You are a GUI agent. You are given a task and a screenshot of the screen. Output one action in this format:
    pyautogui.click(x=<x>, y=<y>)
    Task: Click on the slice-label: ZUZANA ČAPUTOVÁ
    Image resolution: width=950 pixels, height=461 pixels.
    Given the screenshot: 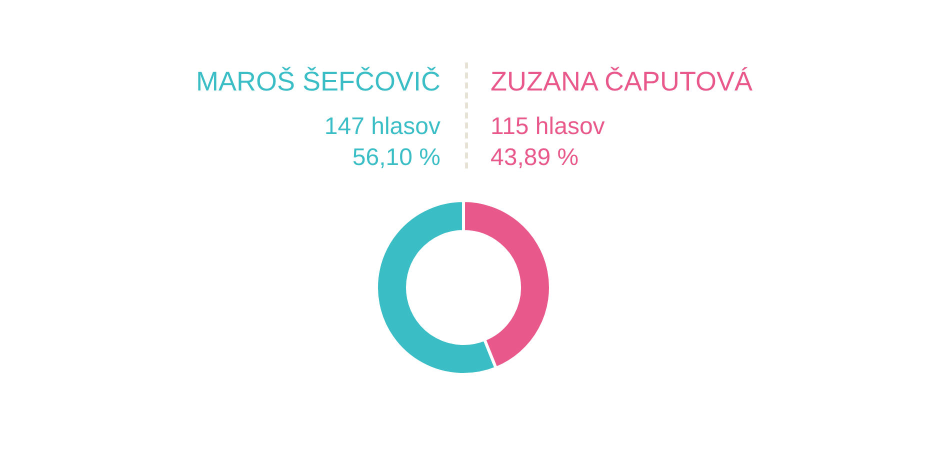 What is the action you would take?
    pyautogui.click(x=621, y=81)
    